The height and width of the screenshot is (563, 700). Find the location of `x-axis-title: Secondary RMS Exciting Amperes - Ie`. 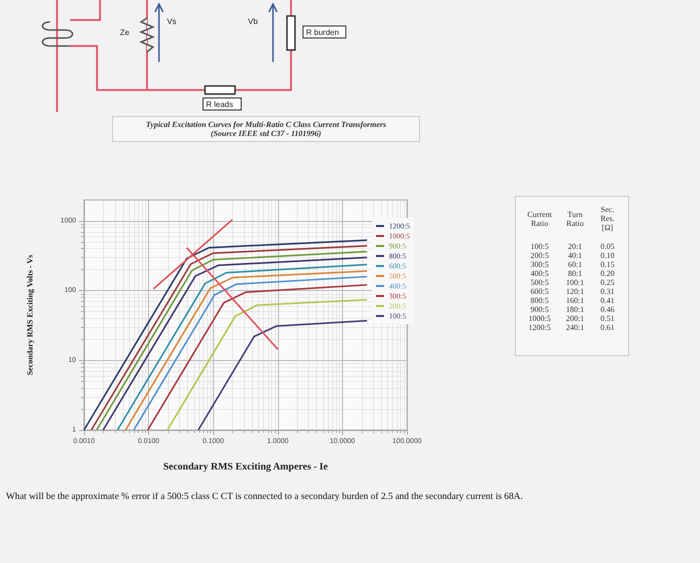

x-axis-title: Secondary RMS Exciting Amperes - Ie is located at coordinates (245, 467).